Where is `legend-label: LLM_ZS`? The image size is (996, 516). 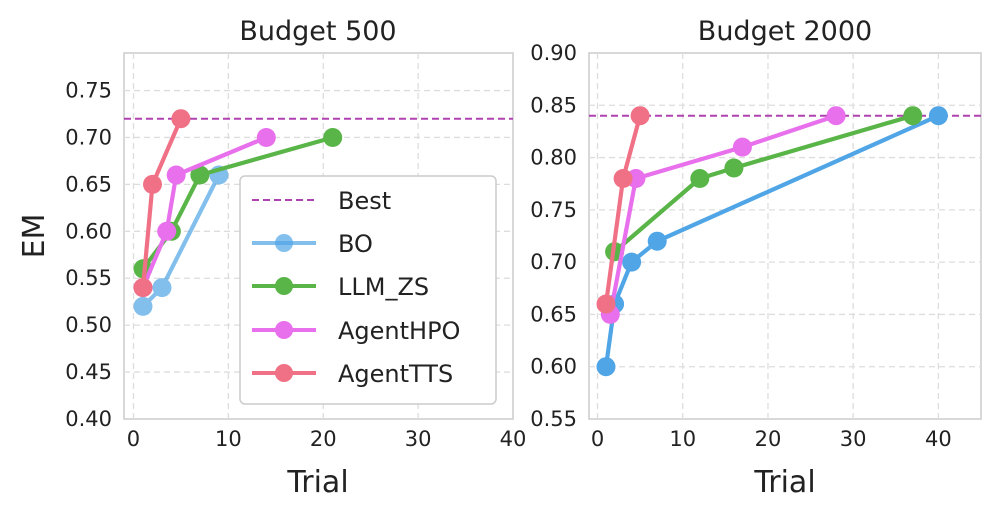 legend-label: LLM_ZS is located at coordinates (383, 287).